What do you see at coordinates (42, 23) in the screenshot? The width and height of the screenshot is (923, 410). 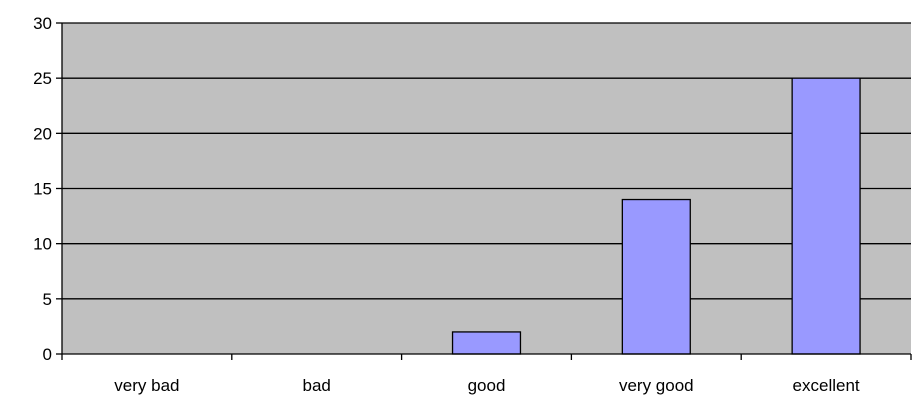 I see `y-tick-label: 30` at bounding box center [42, 23].